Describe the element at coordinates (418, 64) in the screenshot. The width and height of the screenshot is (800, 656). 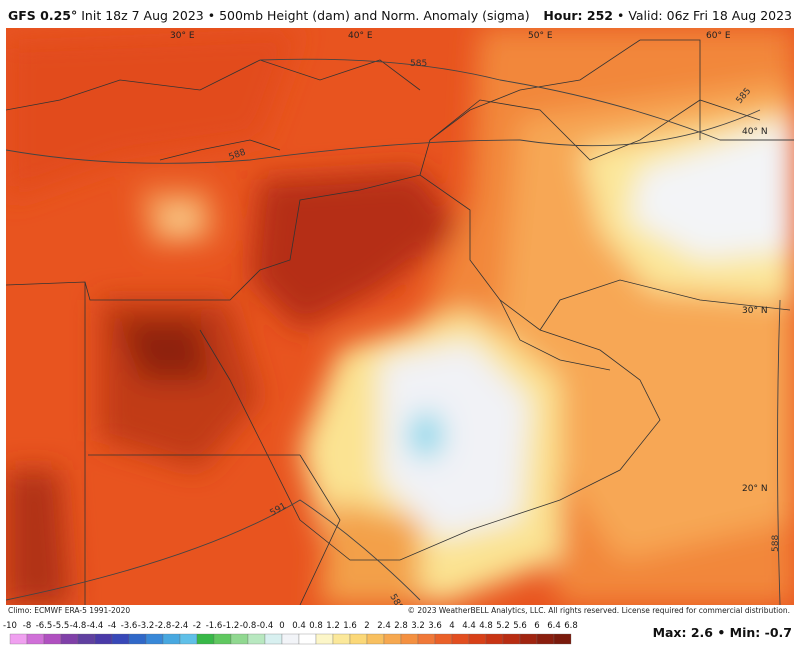
I see `contour-label: 585` at that location.